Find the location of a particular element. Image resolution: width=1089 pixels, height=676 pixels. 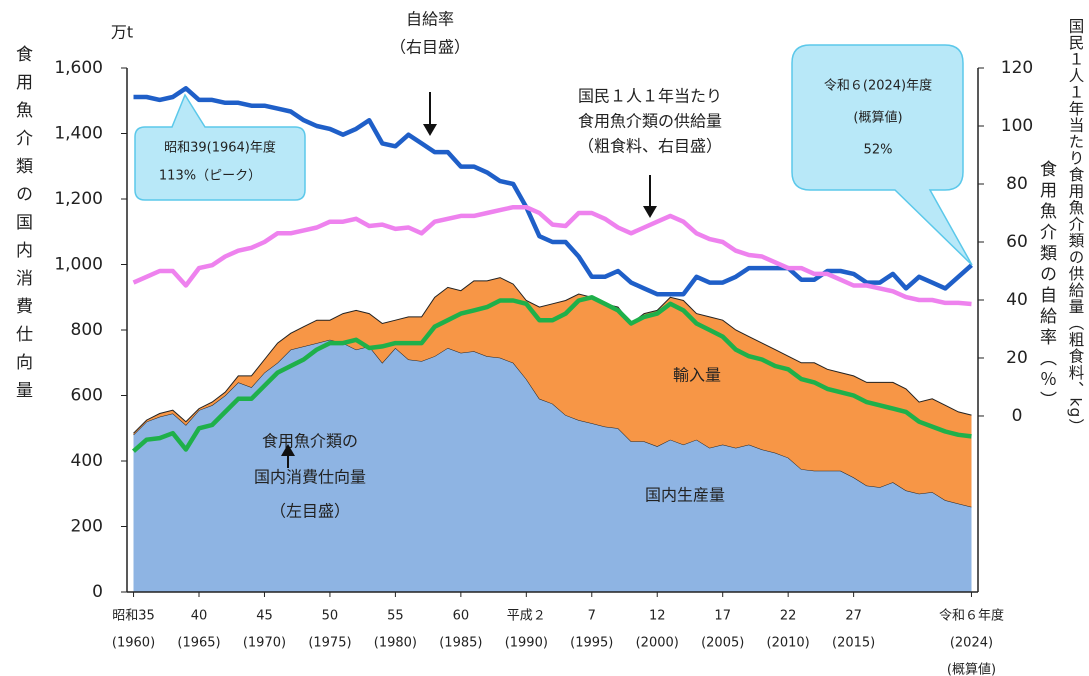

x-tick-label: (1965) is located at coordinates (198, 643).